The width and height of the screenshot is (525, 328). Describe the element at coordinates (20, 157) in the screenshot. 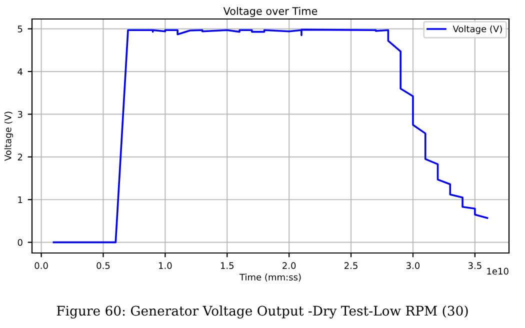

I see `y-tick-label: 2` at that location.